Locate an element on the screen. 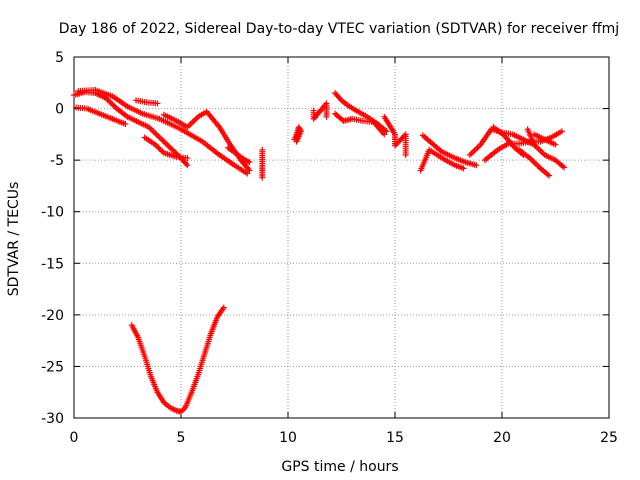  x-tick-label: 5 is located at coordinates (181, 438).